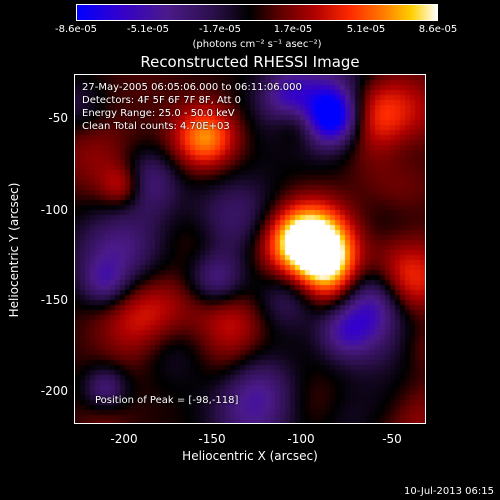 The height and width of the screenshot is (500, 500). Describe the element at coordinates (14, 250) in the screenshot. I see `y-axis-label: Heliocentric Y (arcsec)` at that location.